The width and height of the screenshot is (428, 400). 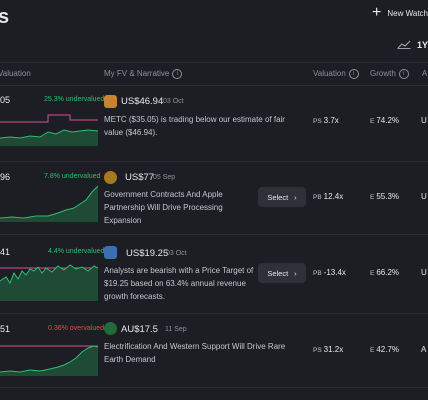 I want to click on undervalued-label: 0.36% overvalued, so click(x=76, y=328).